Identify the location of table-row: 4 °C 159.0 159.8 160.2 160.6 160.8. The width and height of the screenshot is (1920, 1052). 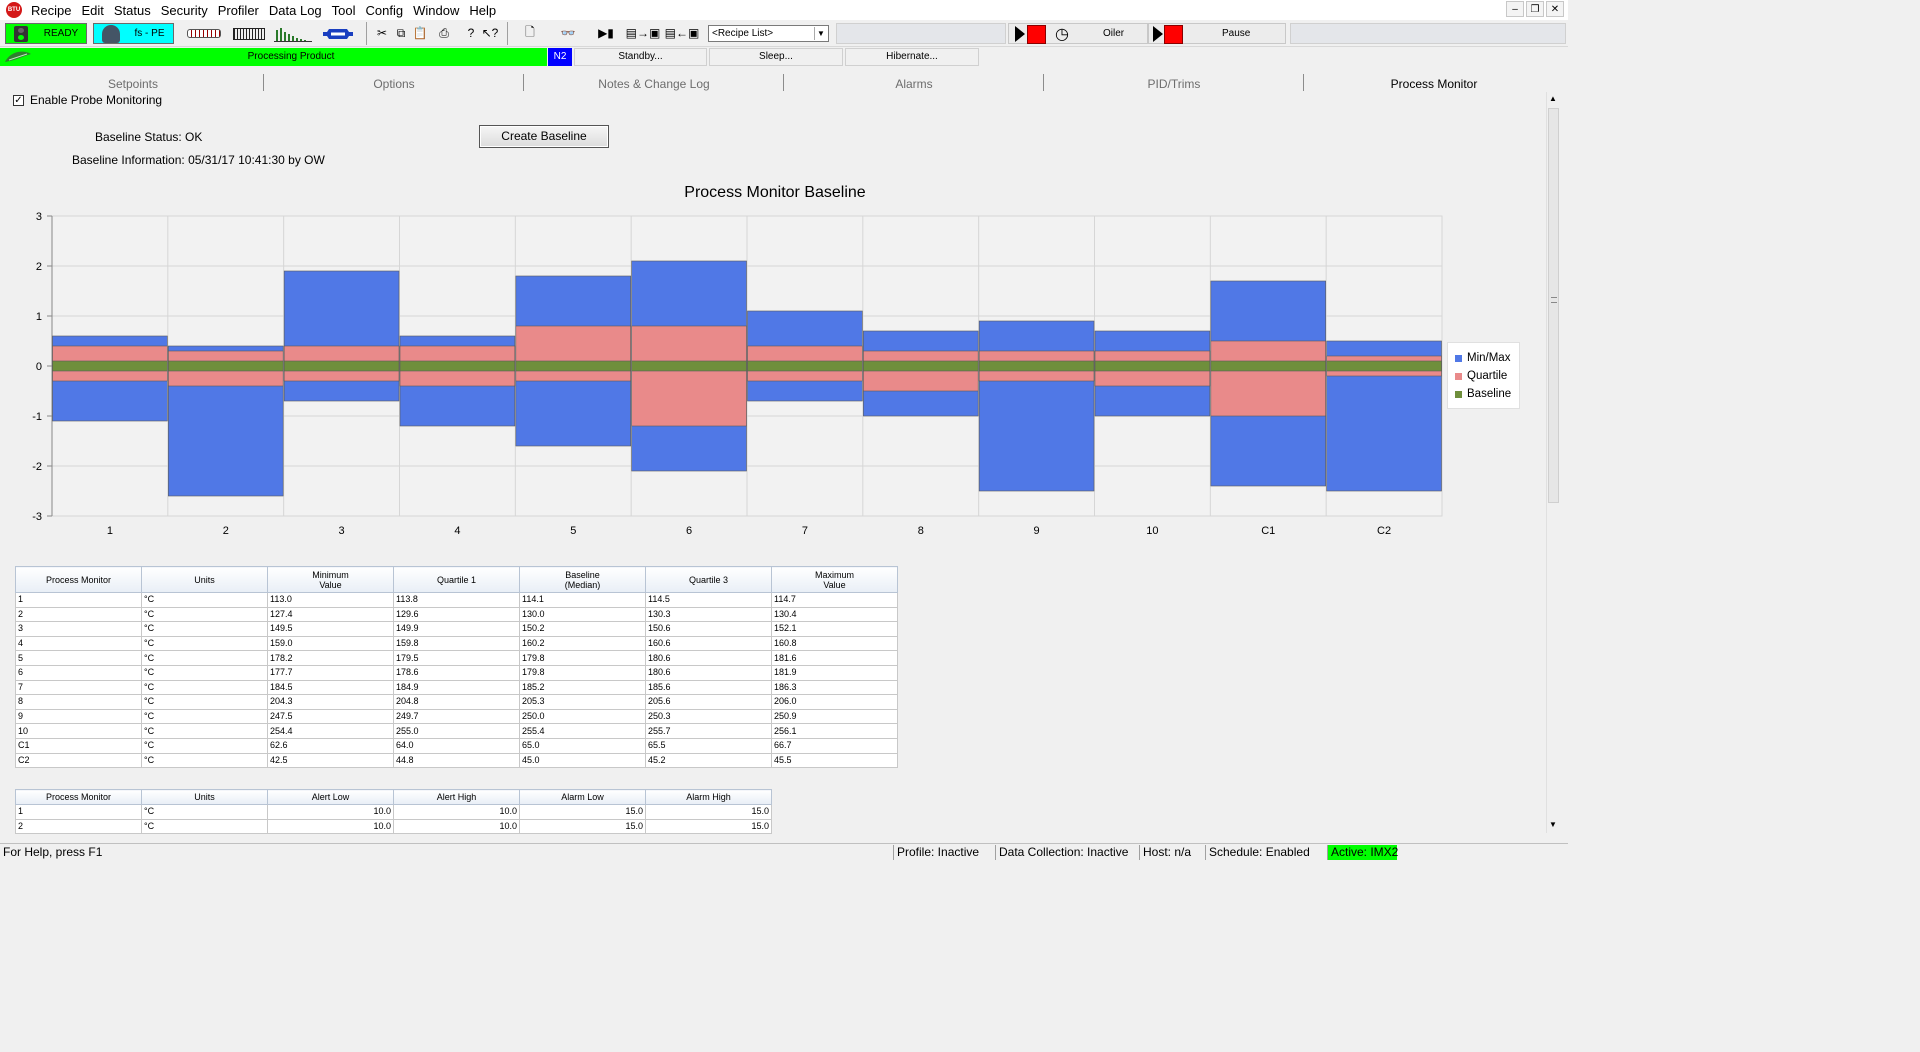
(456, 643).